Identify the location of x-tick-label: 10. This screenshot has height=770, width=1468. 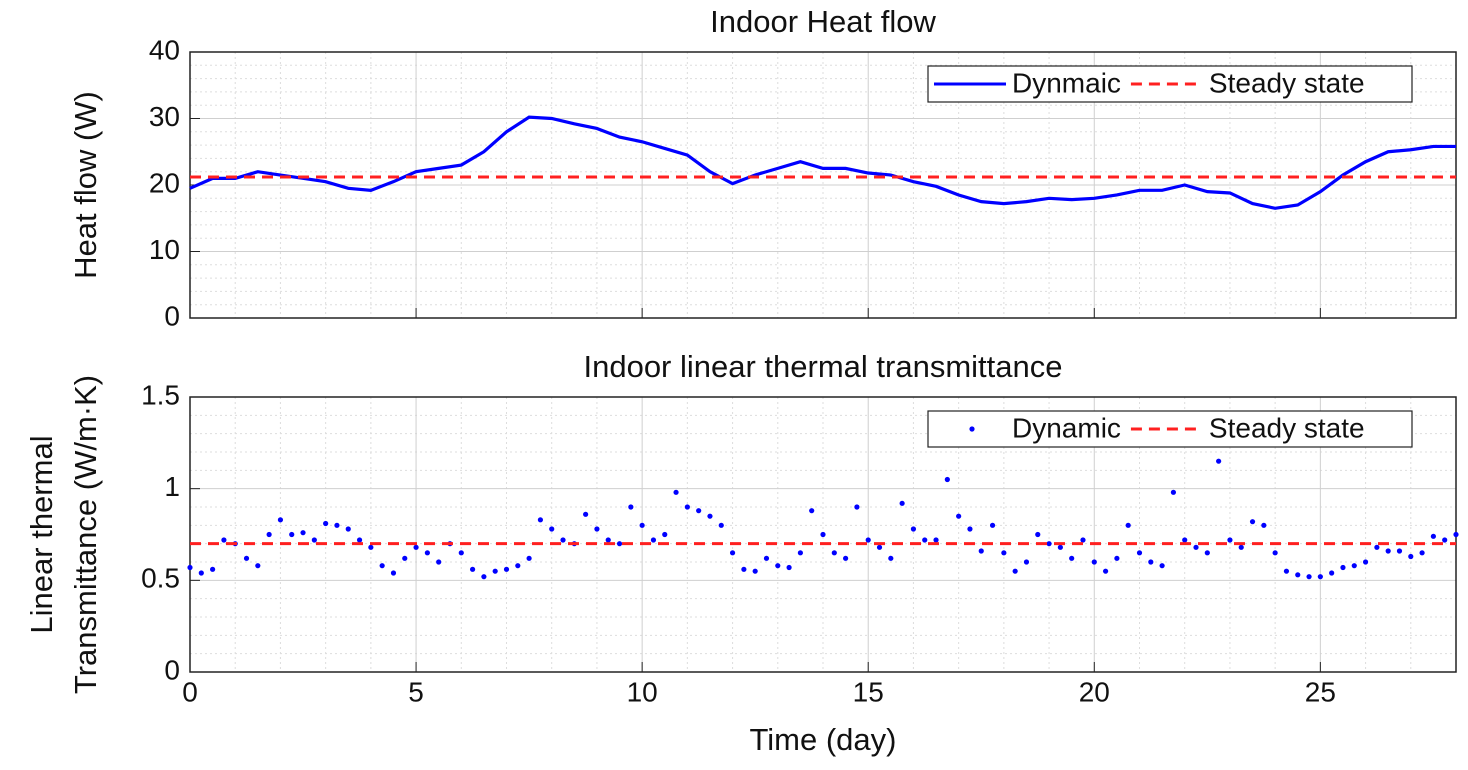
(642, 691).